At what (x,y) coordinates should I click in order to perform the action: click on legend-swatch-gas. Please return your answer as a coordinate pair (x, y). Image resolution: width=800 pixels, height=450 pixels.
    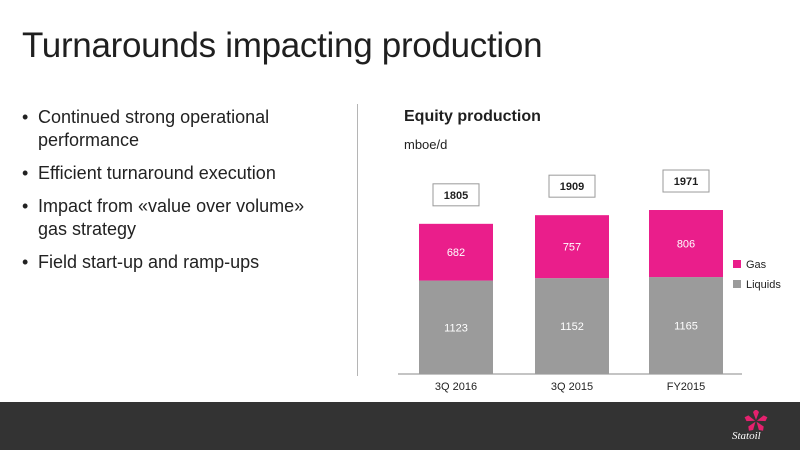
    Looking at the image, I should click on (737, 264).